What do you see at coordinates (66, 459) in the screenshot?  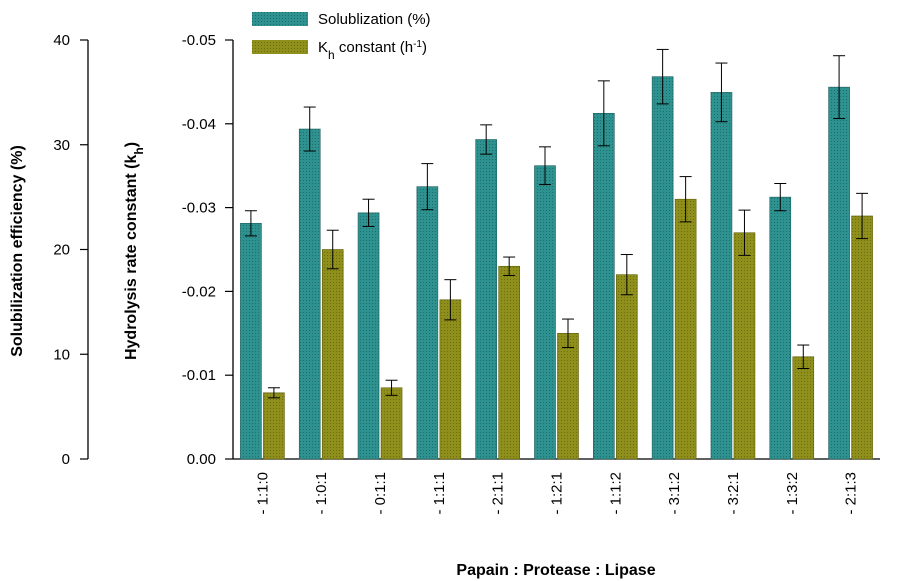 I see `left-tick-label: 0` at bounding box center [66, 459].